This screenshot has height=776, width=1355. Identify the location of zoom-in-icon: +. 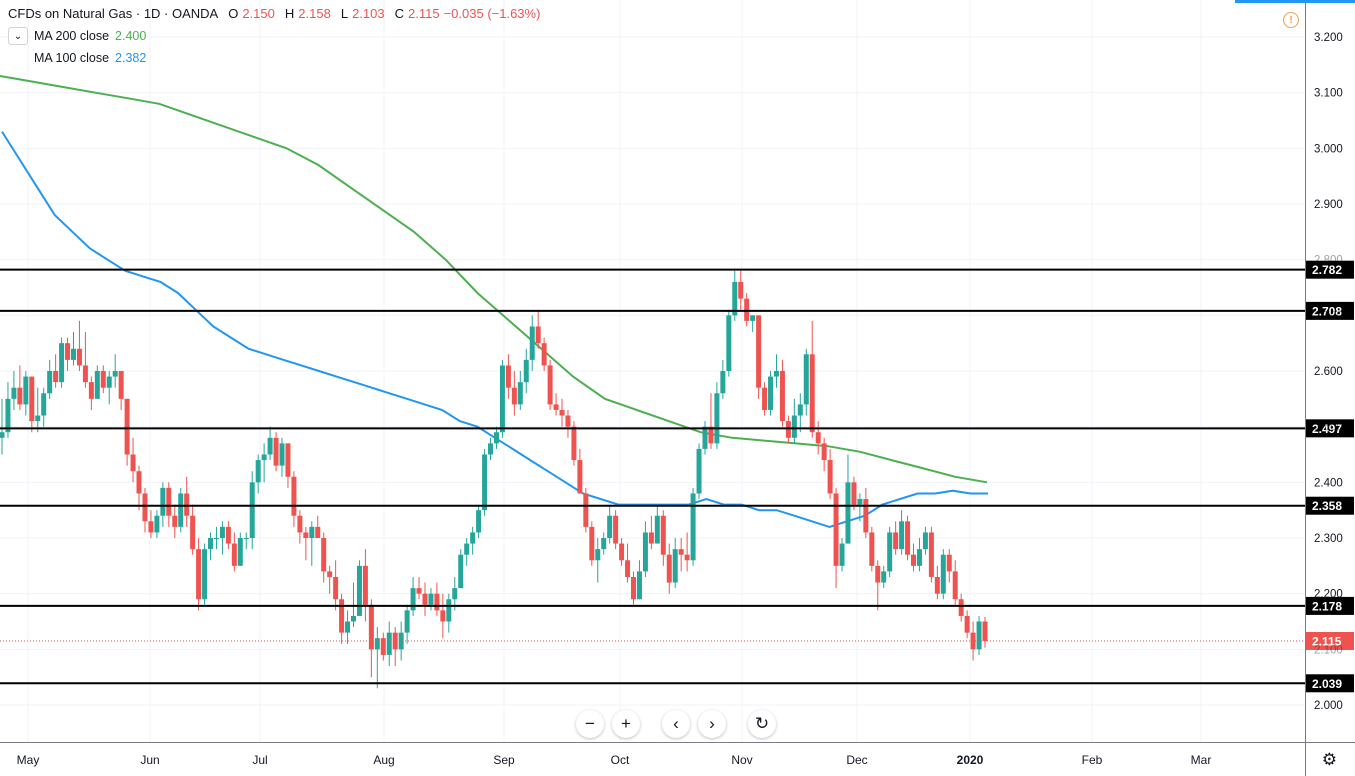
(626, 724).